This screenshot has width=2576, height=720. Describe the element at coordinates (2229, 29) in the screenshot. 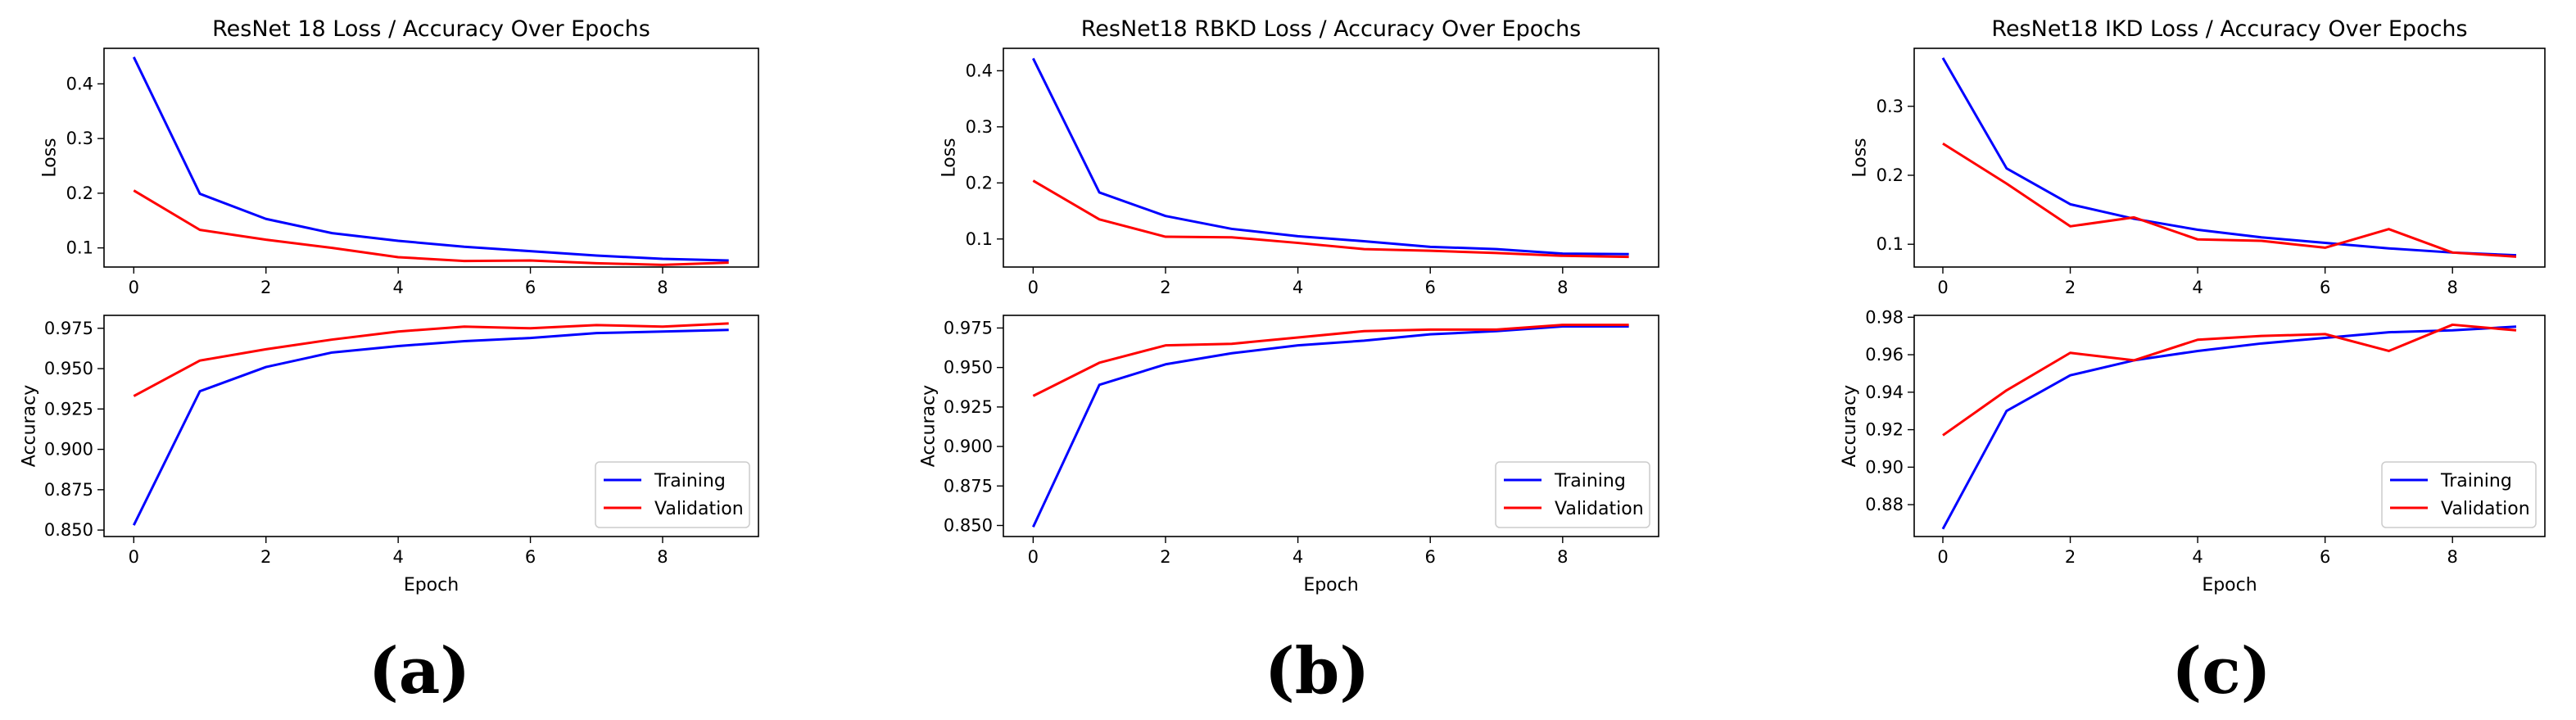

I see `chart-title: ResNet18 IKD Loss / Accuracy Over Epochs` at that location.